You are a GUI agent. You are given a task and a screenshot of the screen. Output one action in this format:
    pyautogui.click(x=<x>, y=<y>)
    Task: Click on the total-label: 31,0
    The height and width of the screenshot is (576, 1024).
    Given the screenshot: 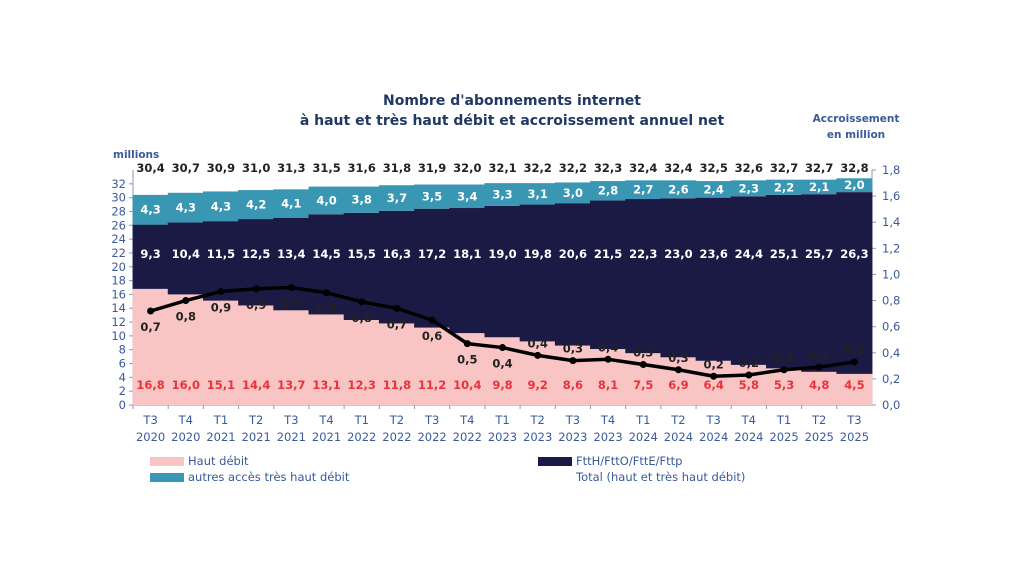 What is the action you would take?
    pyautogui.click(x=256, y=168)
    